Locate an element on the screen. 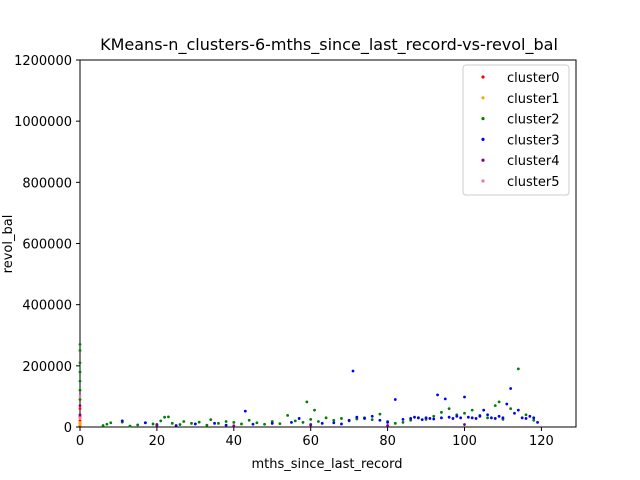  y-tick-label: 800000 is located at coordinates (47, 183).